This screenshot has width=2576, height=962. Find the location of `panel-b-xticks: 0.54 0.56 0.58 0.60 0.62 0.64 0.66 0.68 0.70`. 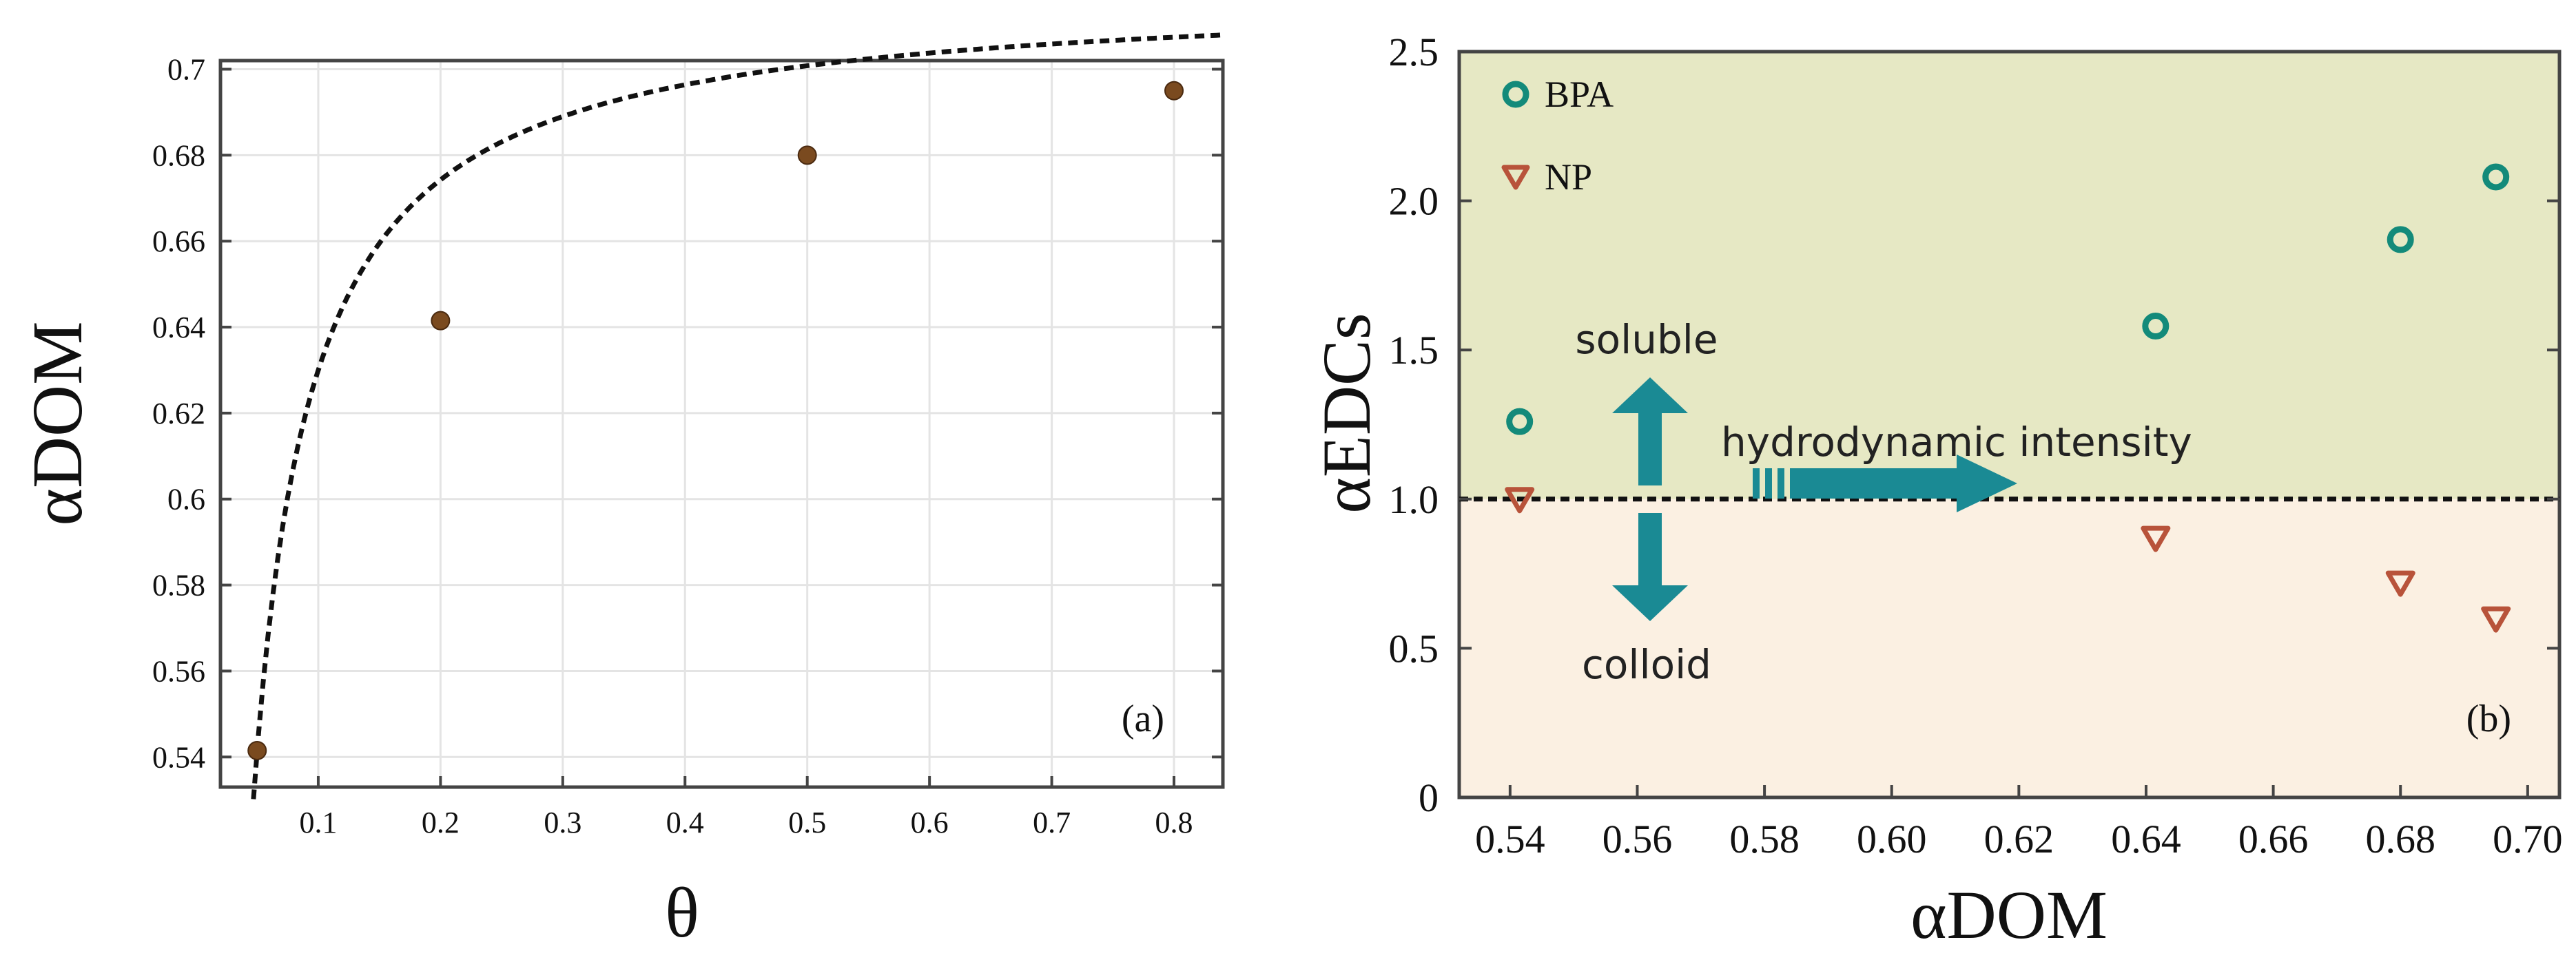

panel-b-xticks: 0.54 0.56 0.58 0.60 0.62 0.64 0.66 0.68 0.70 is located at coordinates (2019, 823).